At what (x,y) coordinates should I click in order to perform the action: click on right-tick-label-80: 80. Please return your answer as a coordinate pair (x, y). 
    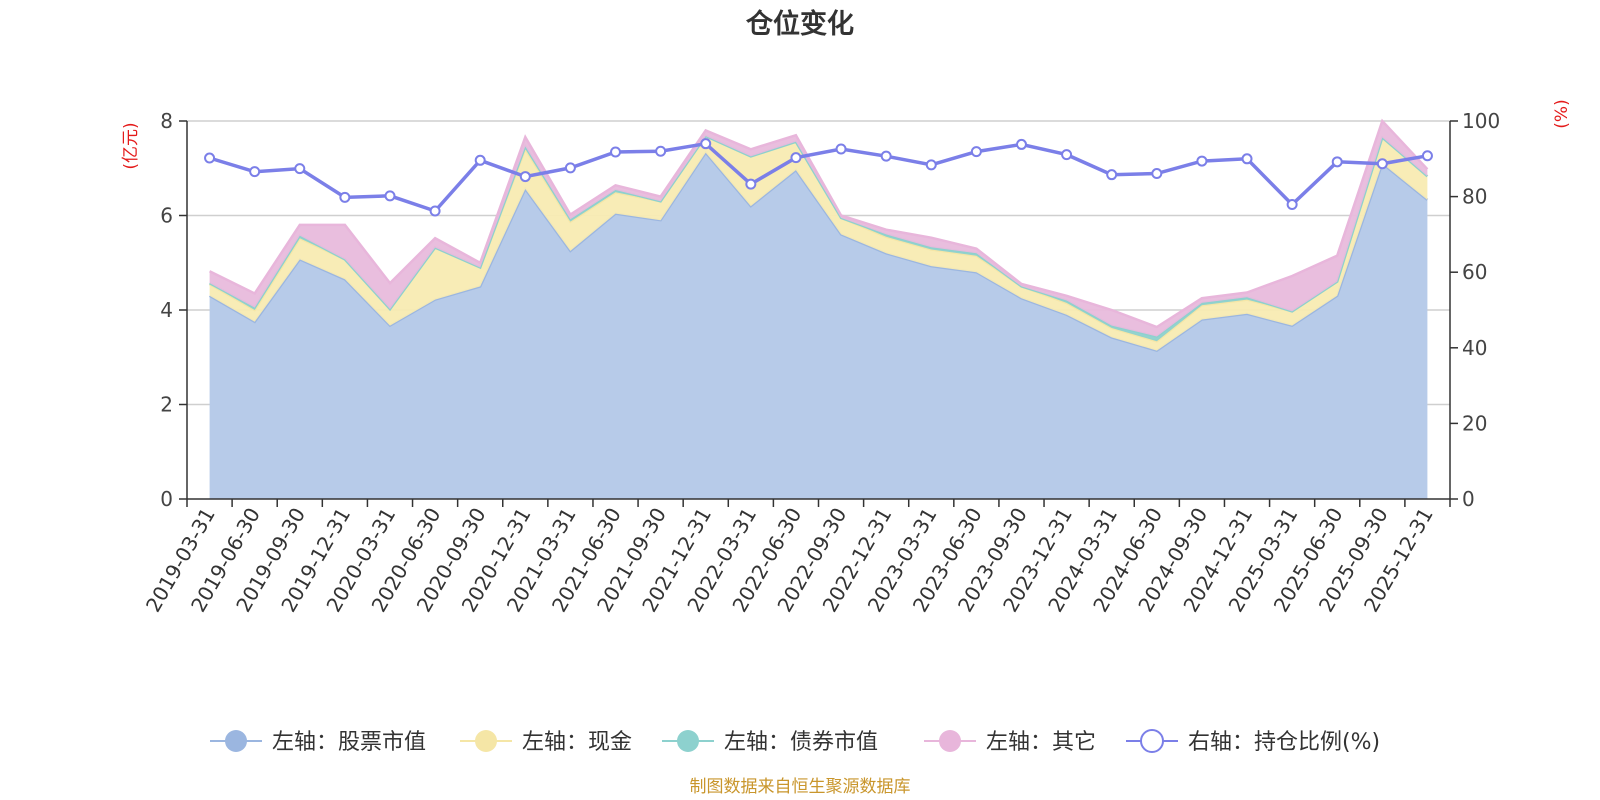
    Looking at the image, I should click on (1474, 197).